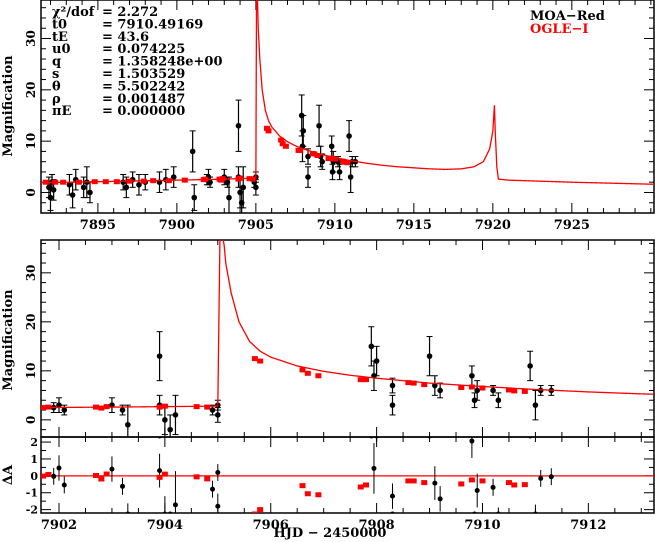  What do you see at coordinates (165, 525) in the screenshot?
I see `x-tick-label: 7904` at bounding box center [165, 525].